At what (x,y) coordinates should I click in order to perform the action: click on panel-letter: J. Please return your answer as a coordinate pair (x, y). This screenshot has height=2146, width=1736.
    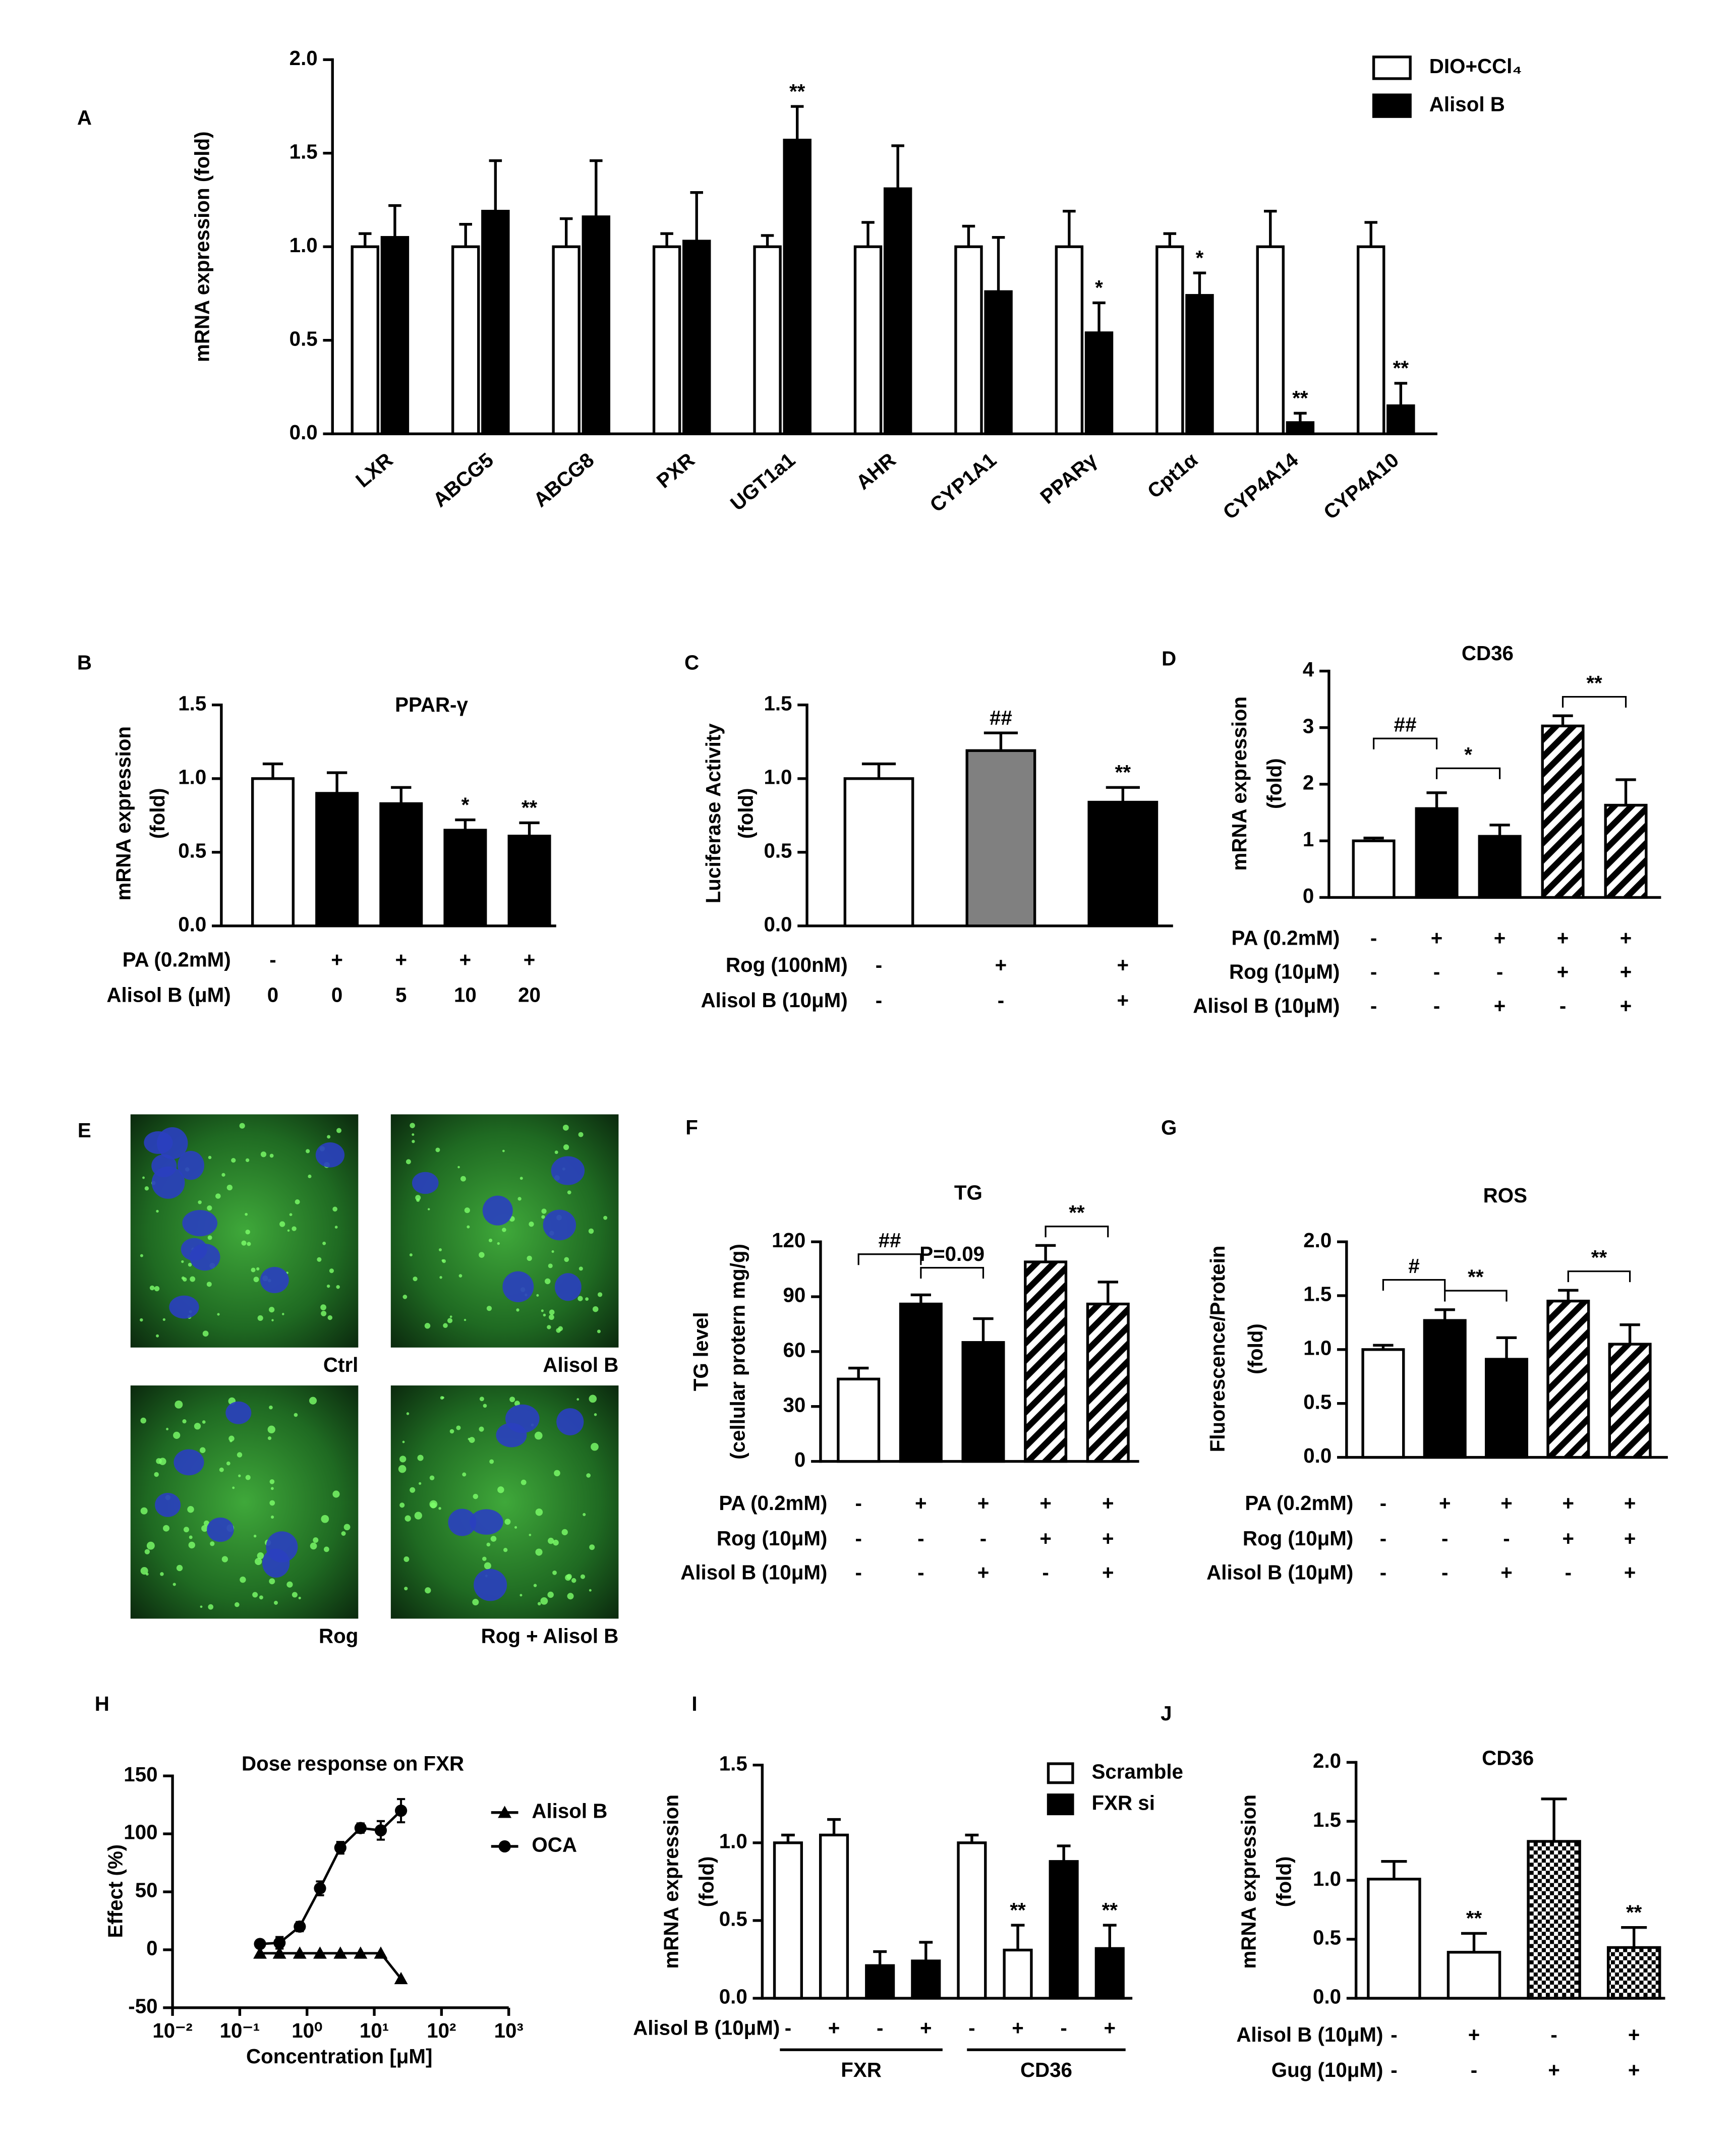
    Looking at the image, I should click on (1167, 1713).